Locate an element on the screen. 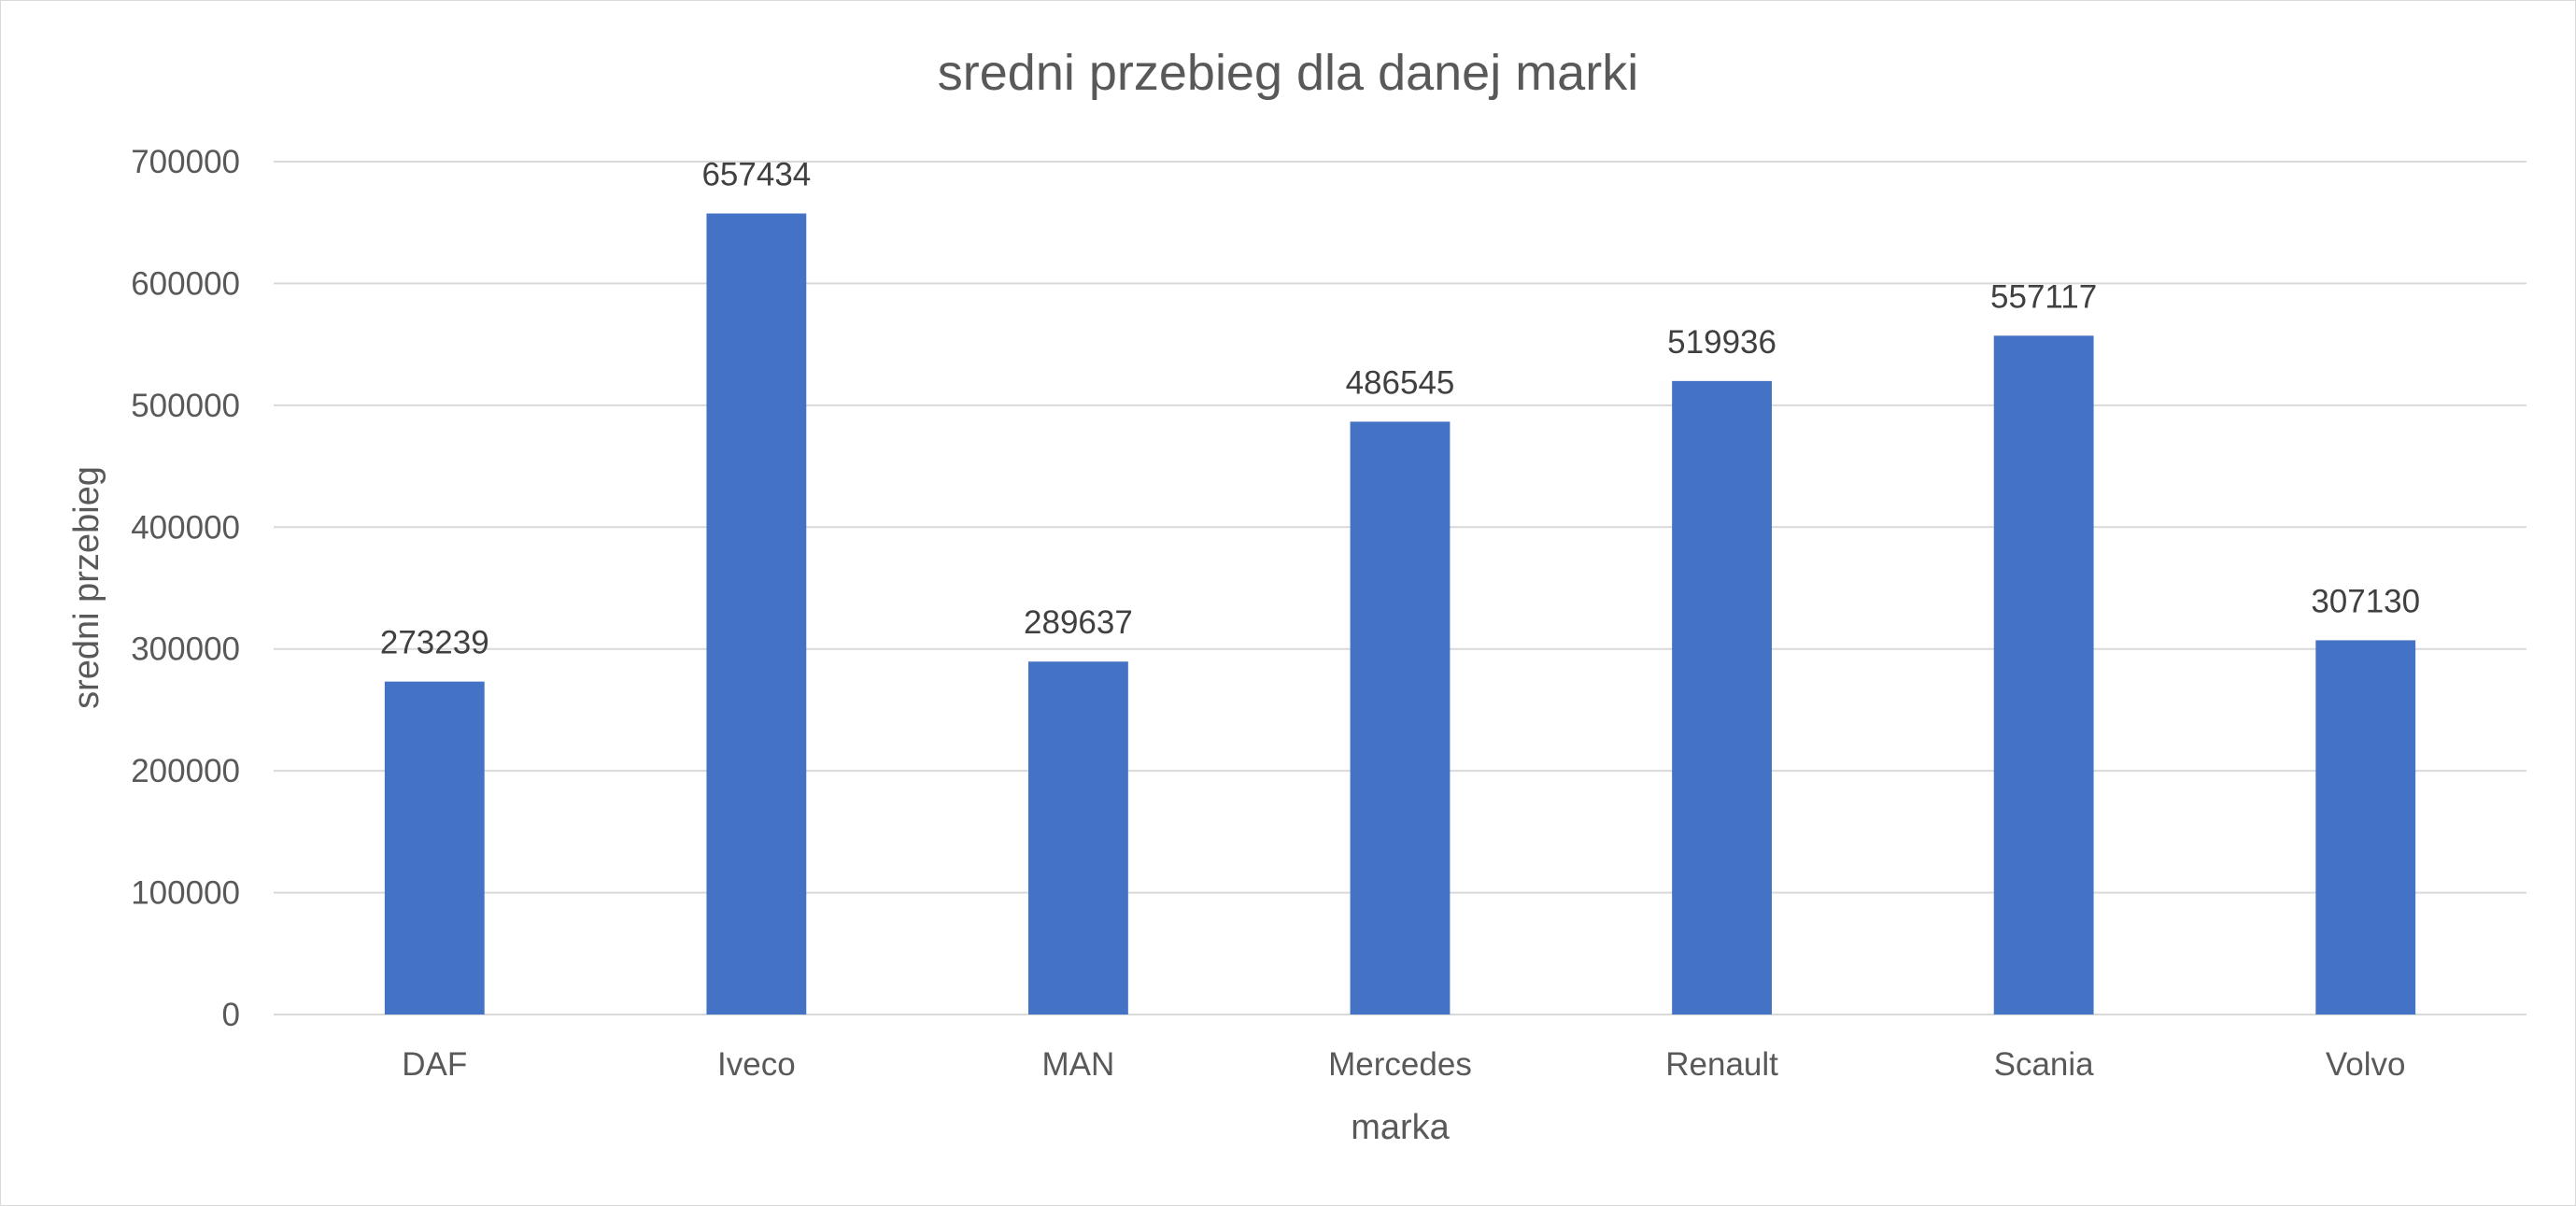 The width and height of the screenshot is (2576, 1206). y-tick-label: 0 is located at coordinates (231, 1015).